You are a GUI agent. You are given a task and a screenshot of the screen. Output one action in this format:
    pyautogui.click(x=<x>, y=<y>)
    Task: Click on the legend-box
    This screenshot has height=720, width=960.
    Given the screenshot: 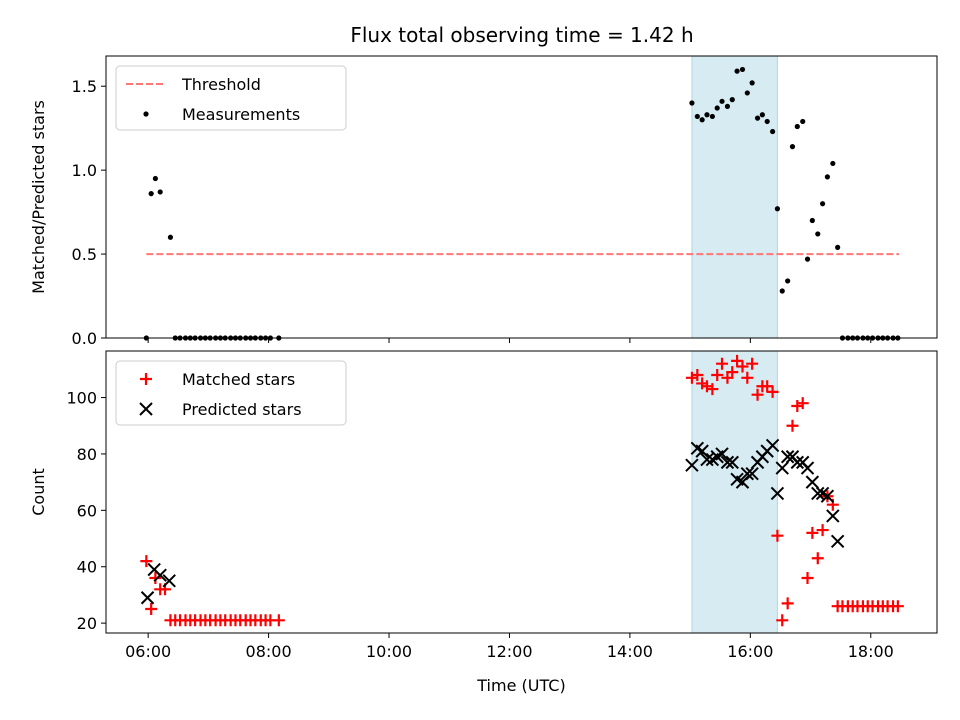 What is the action you would take?
    pyautogui.click(x=231, y=98)
    